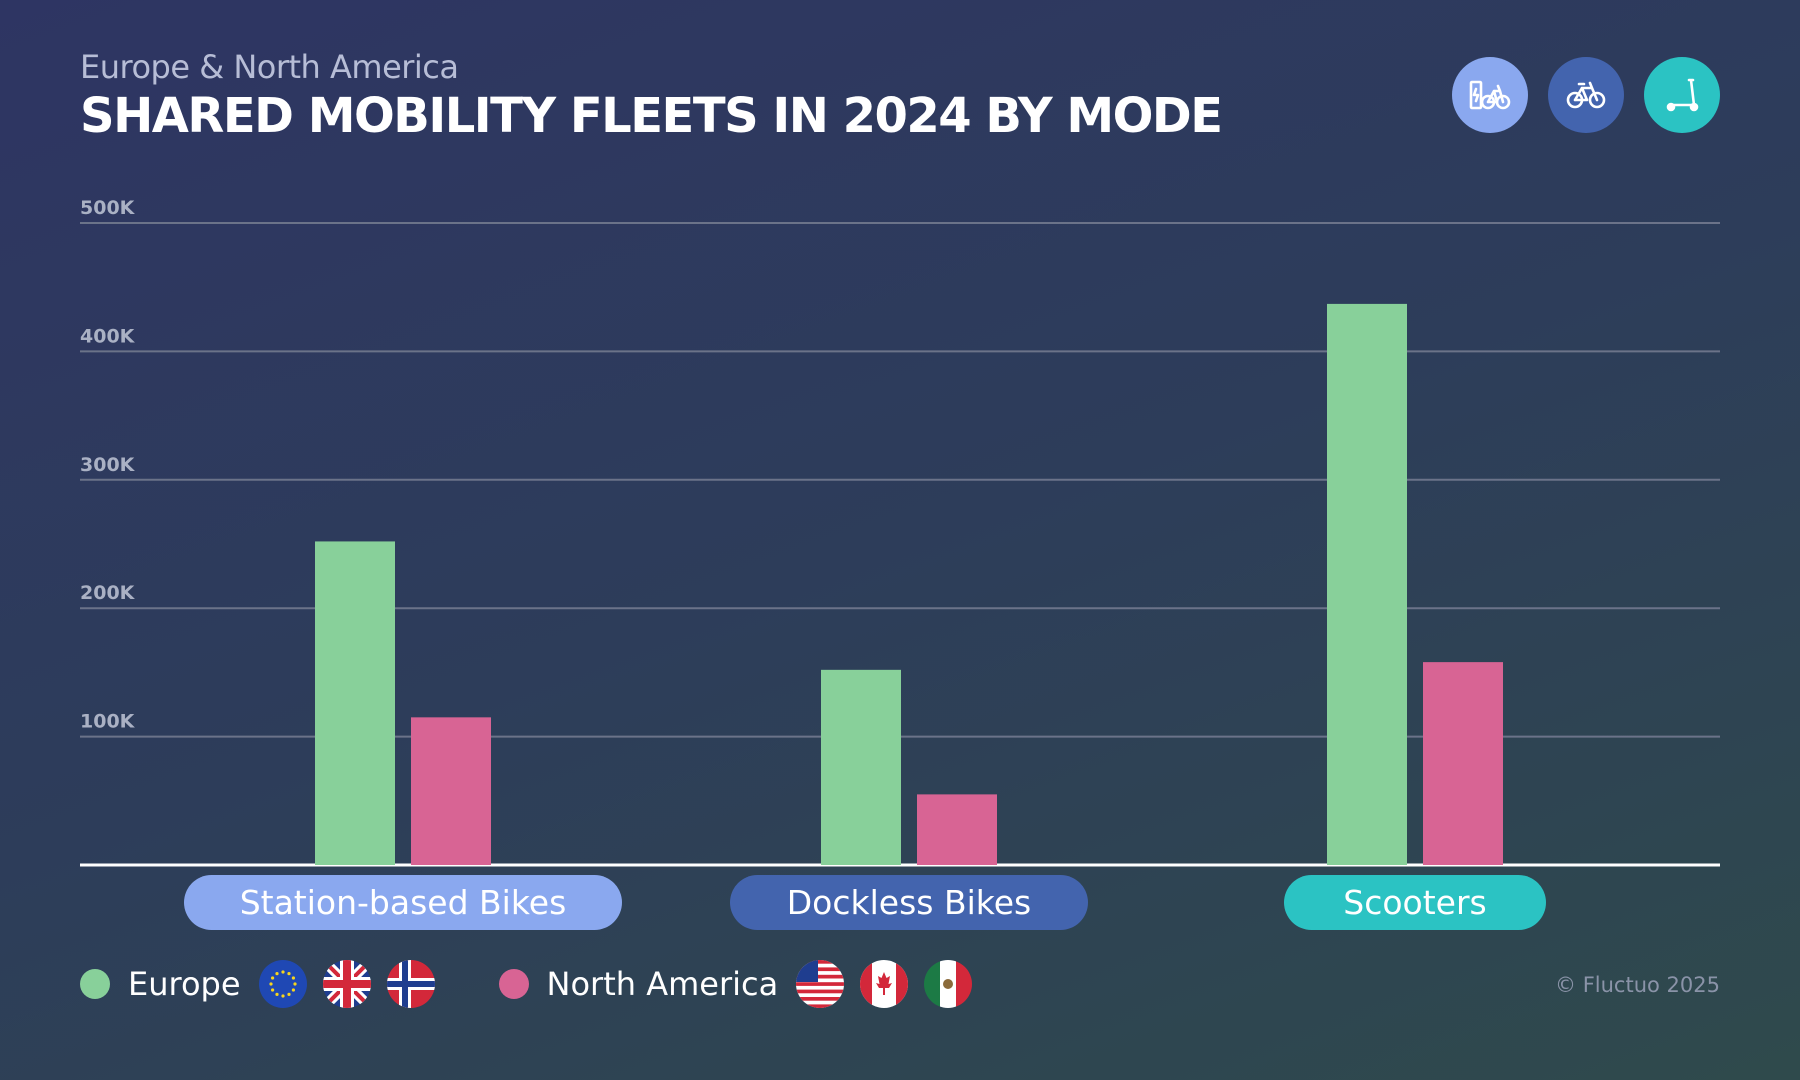 The height and width of the screenshot is (1080, 1800). Describe the element at coordinates (1637, 985) in the screenshot. I see `copyright: © Fluctuo 2025` at that location.